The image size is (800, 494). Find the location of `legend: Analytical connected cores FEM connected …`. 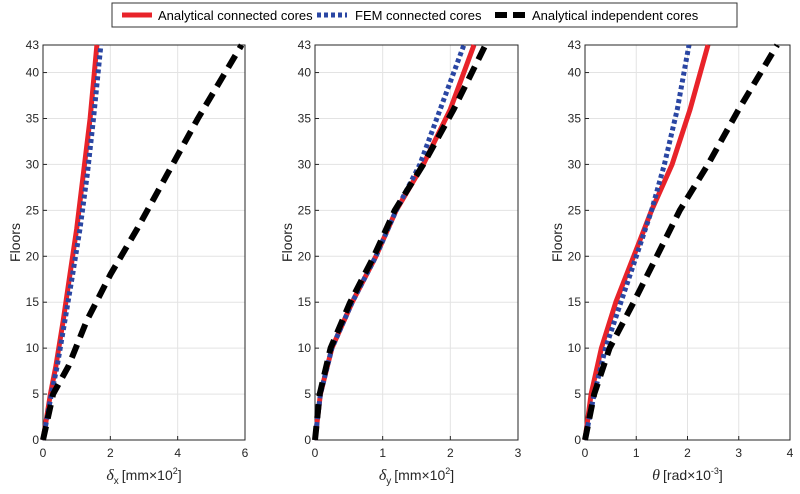

legend: Analytical connected cores FEM connected … is located at coordinates (424, 15).